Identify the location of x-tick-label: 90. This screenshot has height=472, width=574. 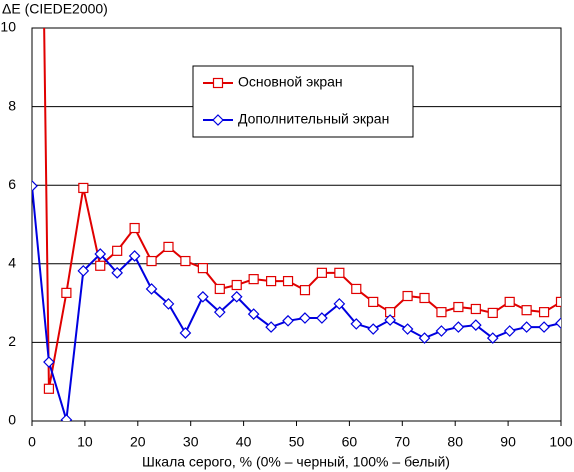
(508, 442).